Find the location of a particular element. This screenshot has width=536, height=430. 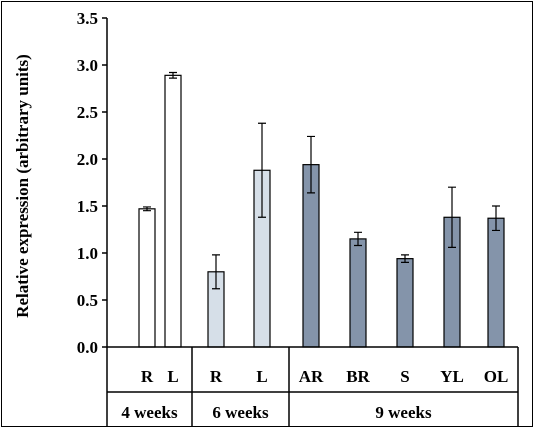

y-tick-label: 1.0 is located at coordinates (87, 253).